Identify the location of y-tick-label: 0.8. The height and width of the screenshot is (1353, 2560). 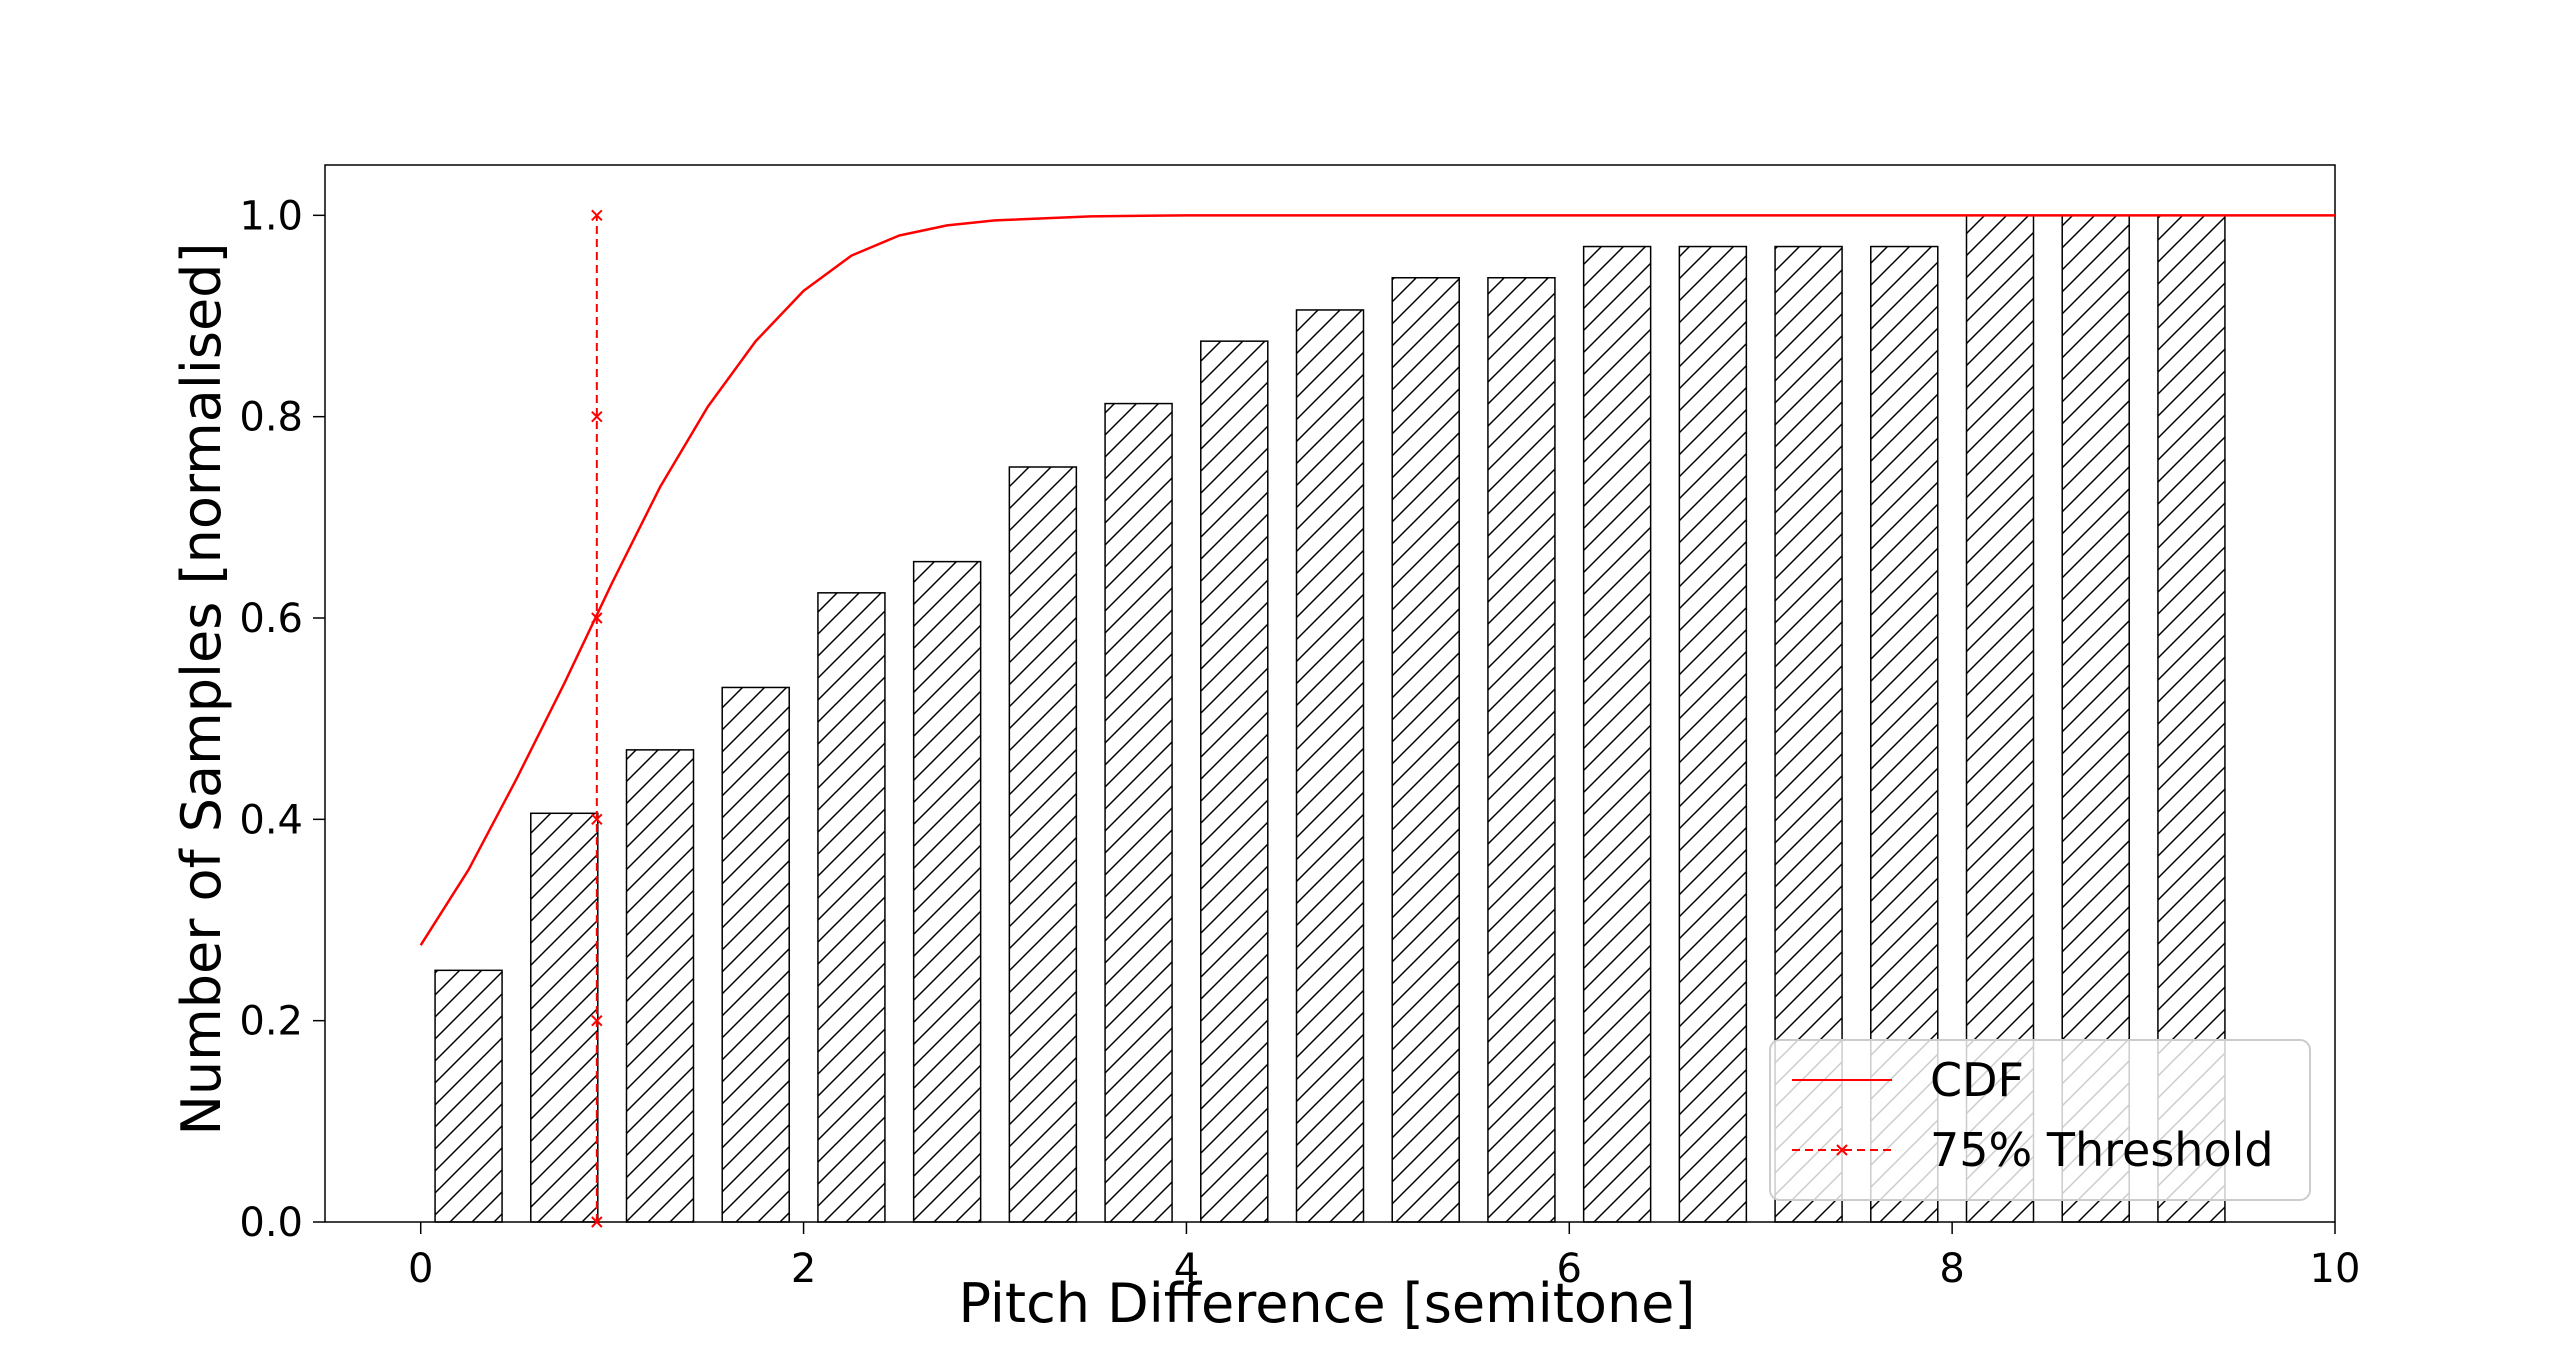
(271, 418).